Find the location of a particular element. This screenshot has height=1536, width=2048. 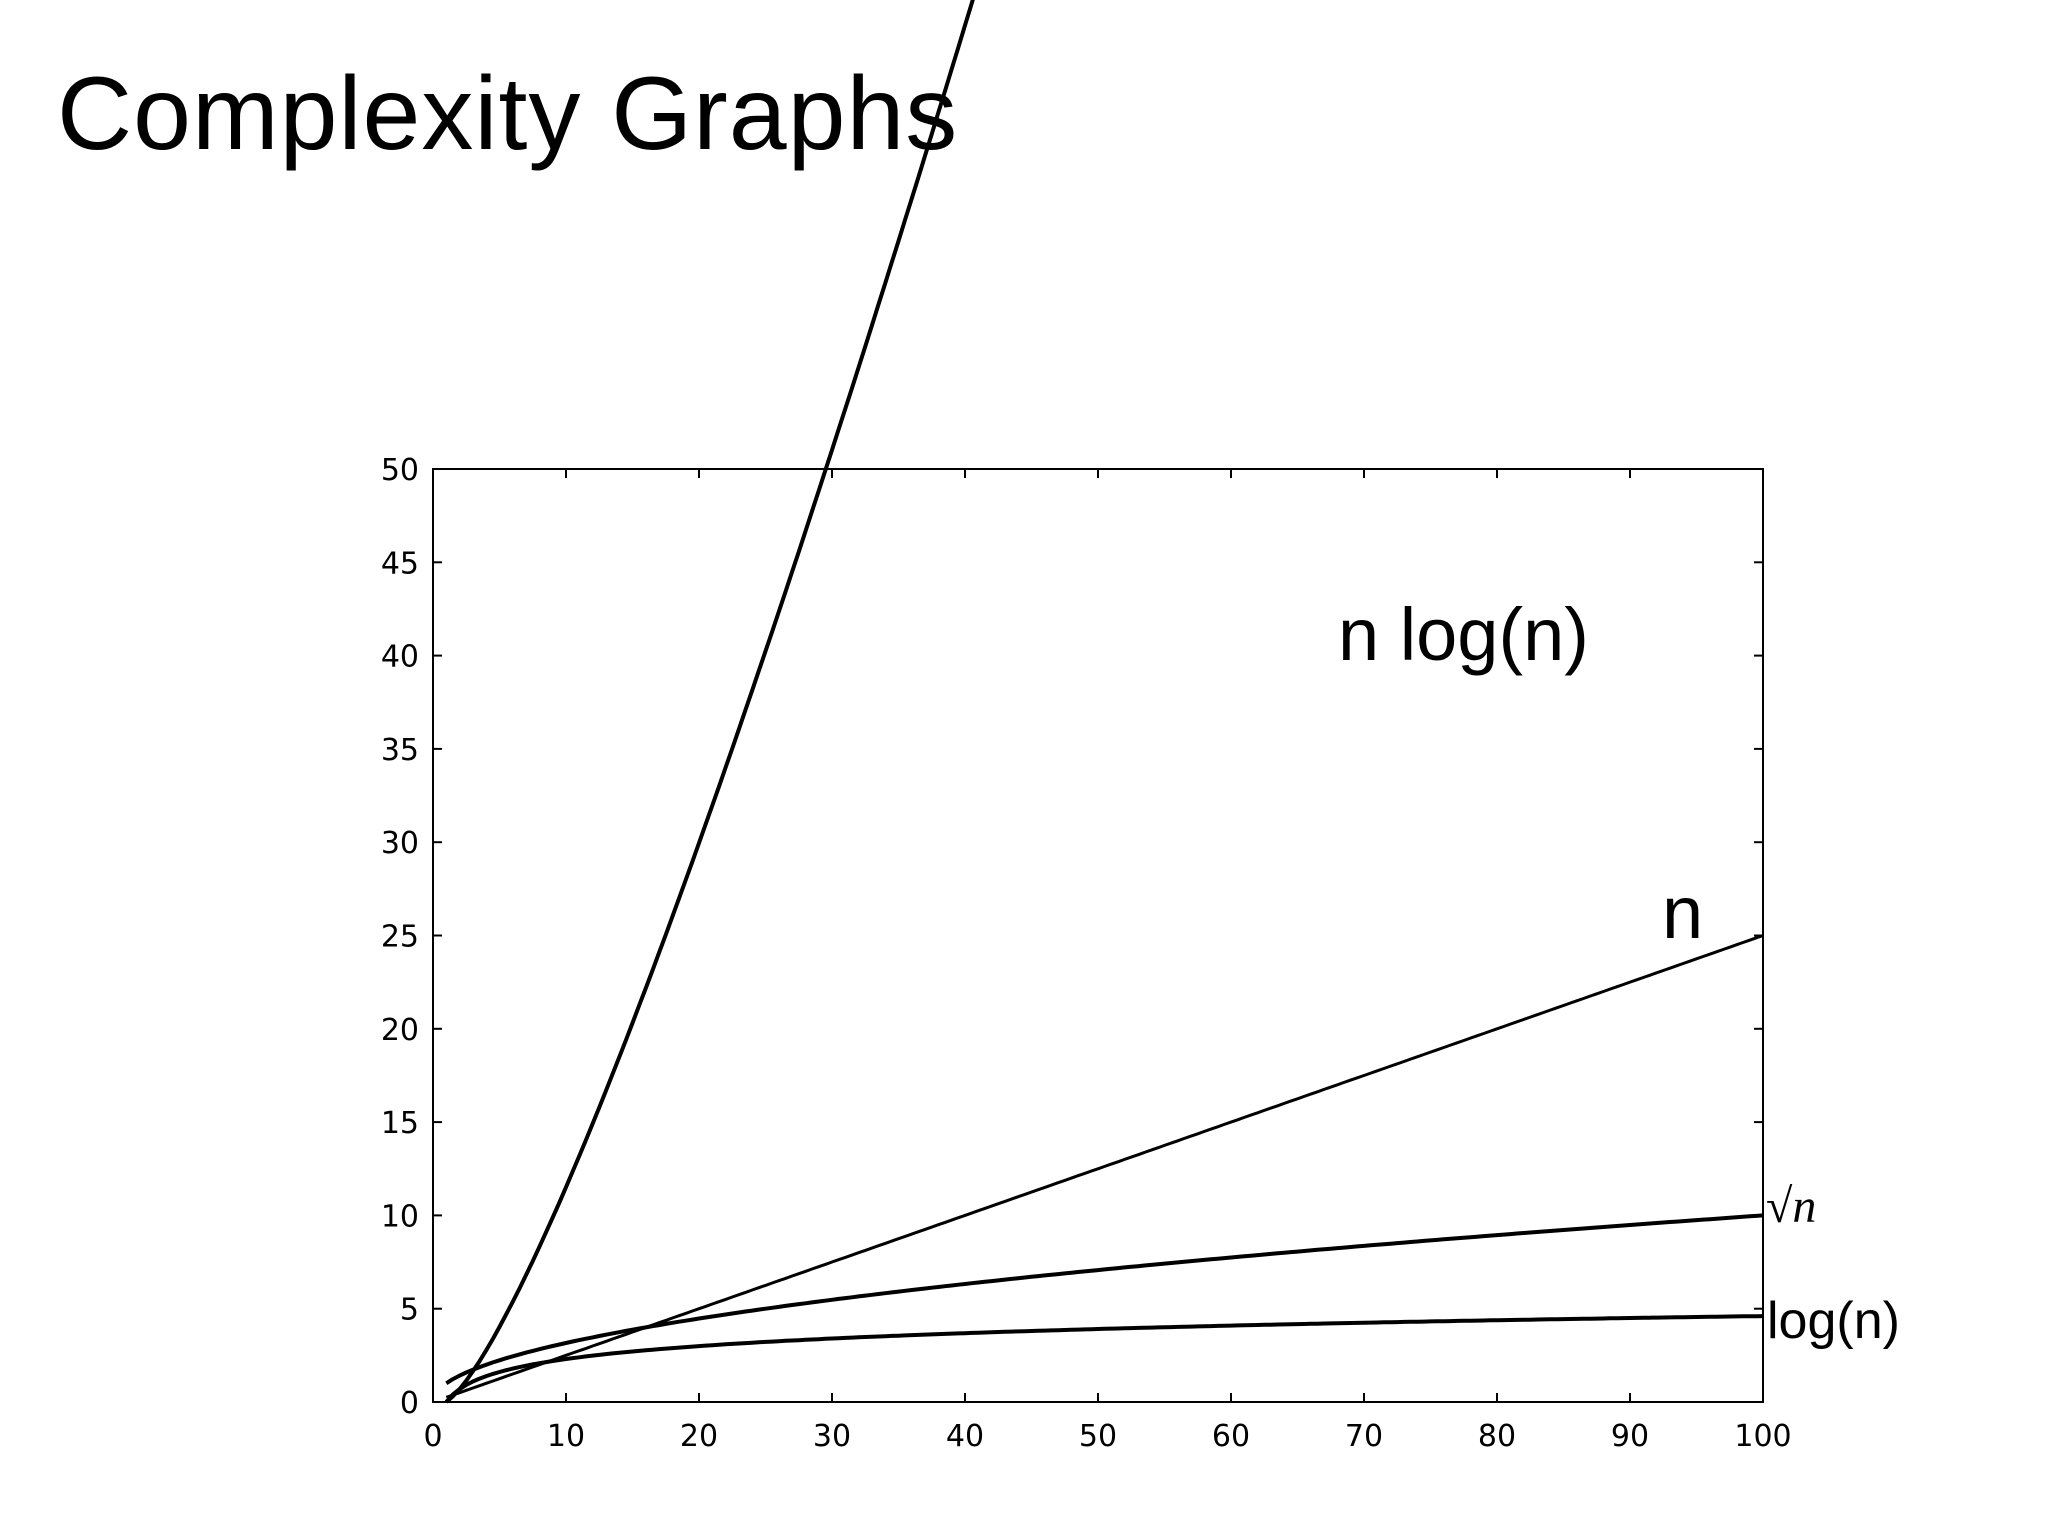

y-tick-label: 0 is located at coordinates (409, 1403).